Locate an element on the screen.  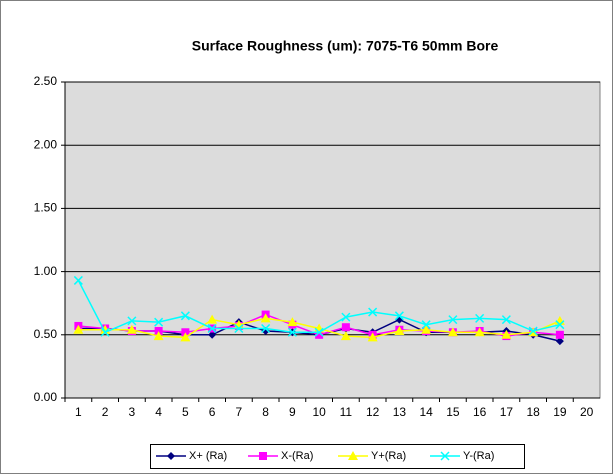
x-tick-label: 14 is located at coordinates (426, 412).